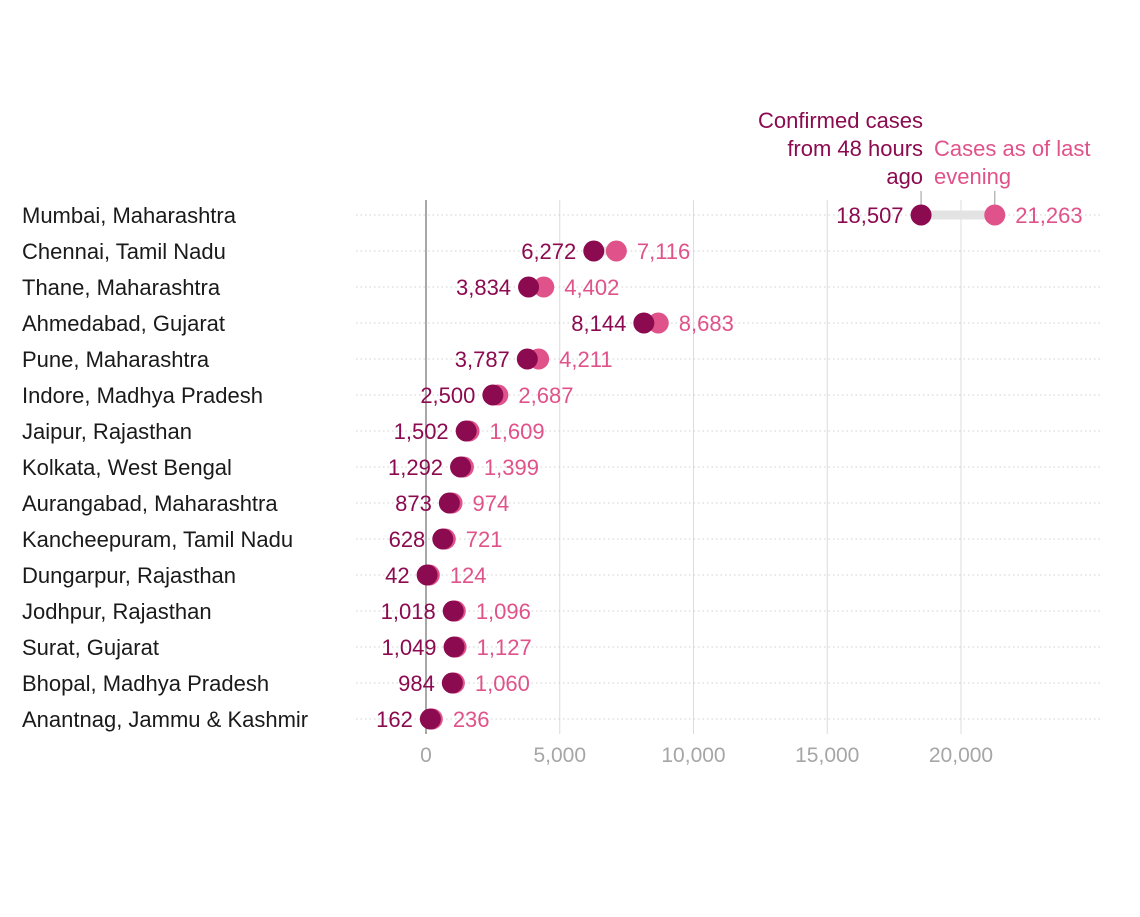  I want to click on x-tick-label: 10,000, so click(693, 755).